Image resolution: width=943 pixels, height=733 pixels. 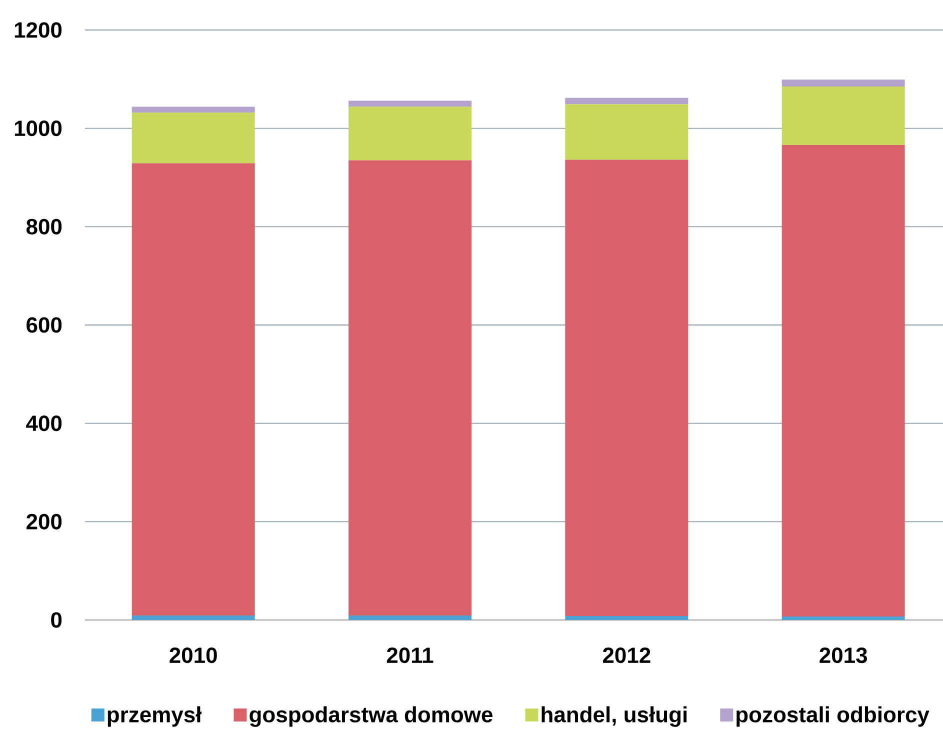 What do you see at coordinates (626, 656) in the screenshot?
I see `x-tick-label: 2012` at bounding box center [626, 656].